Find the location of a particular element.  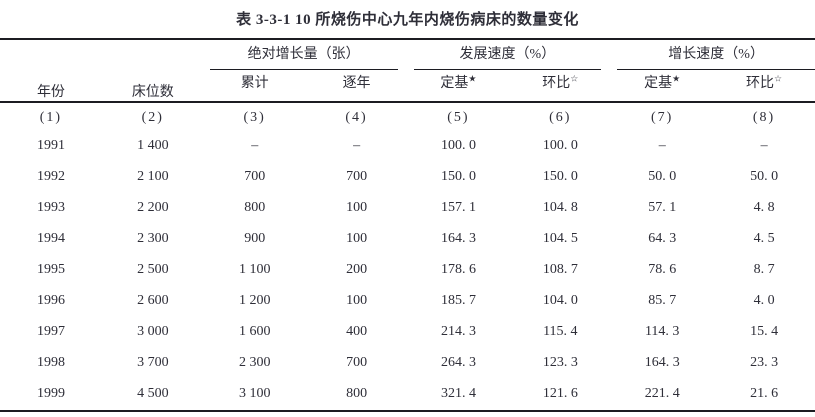

table-cell: 3 000 is located at coordinates (153, 331).